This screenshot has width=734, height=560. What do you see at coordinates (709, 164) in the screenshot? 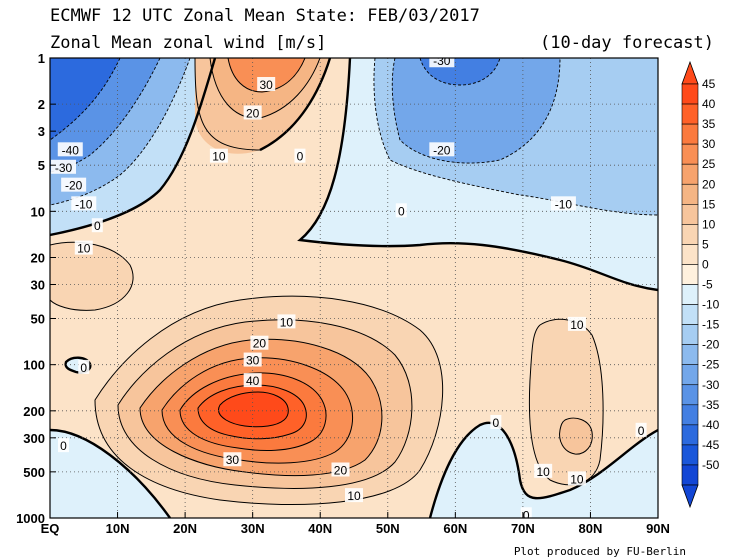
I see `colorbar-label: 25` at bounding box center [709, 164].